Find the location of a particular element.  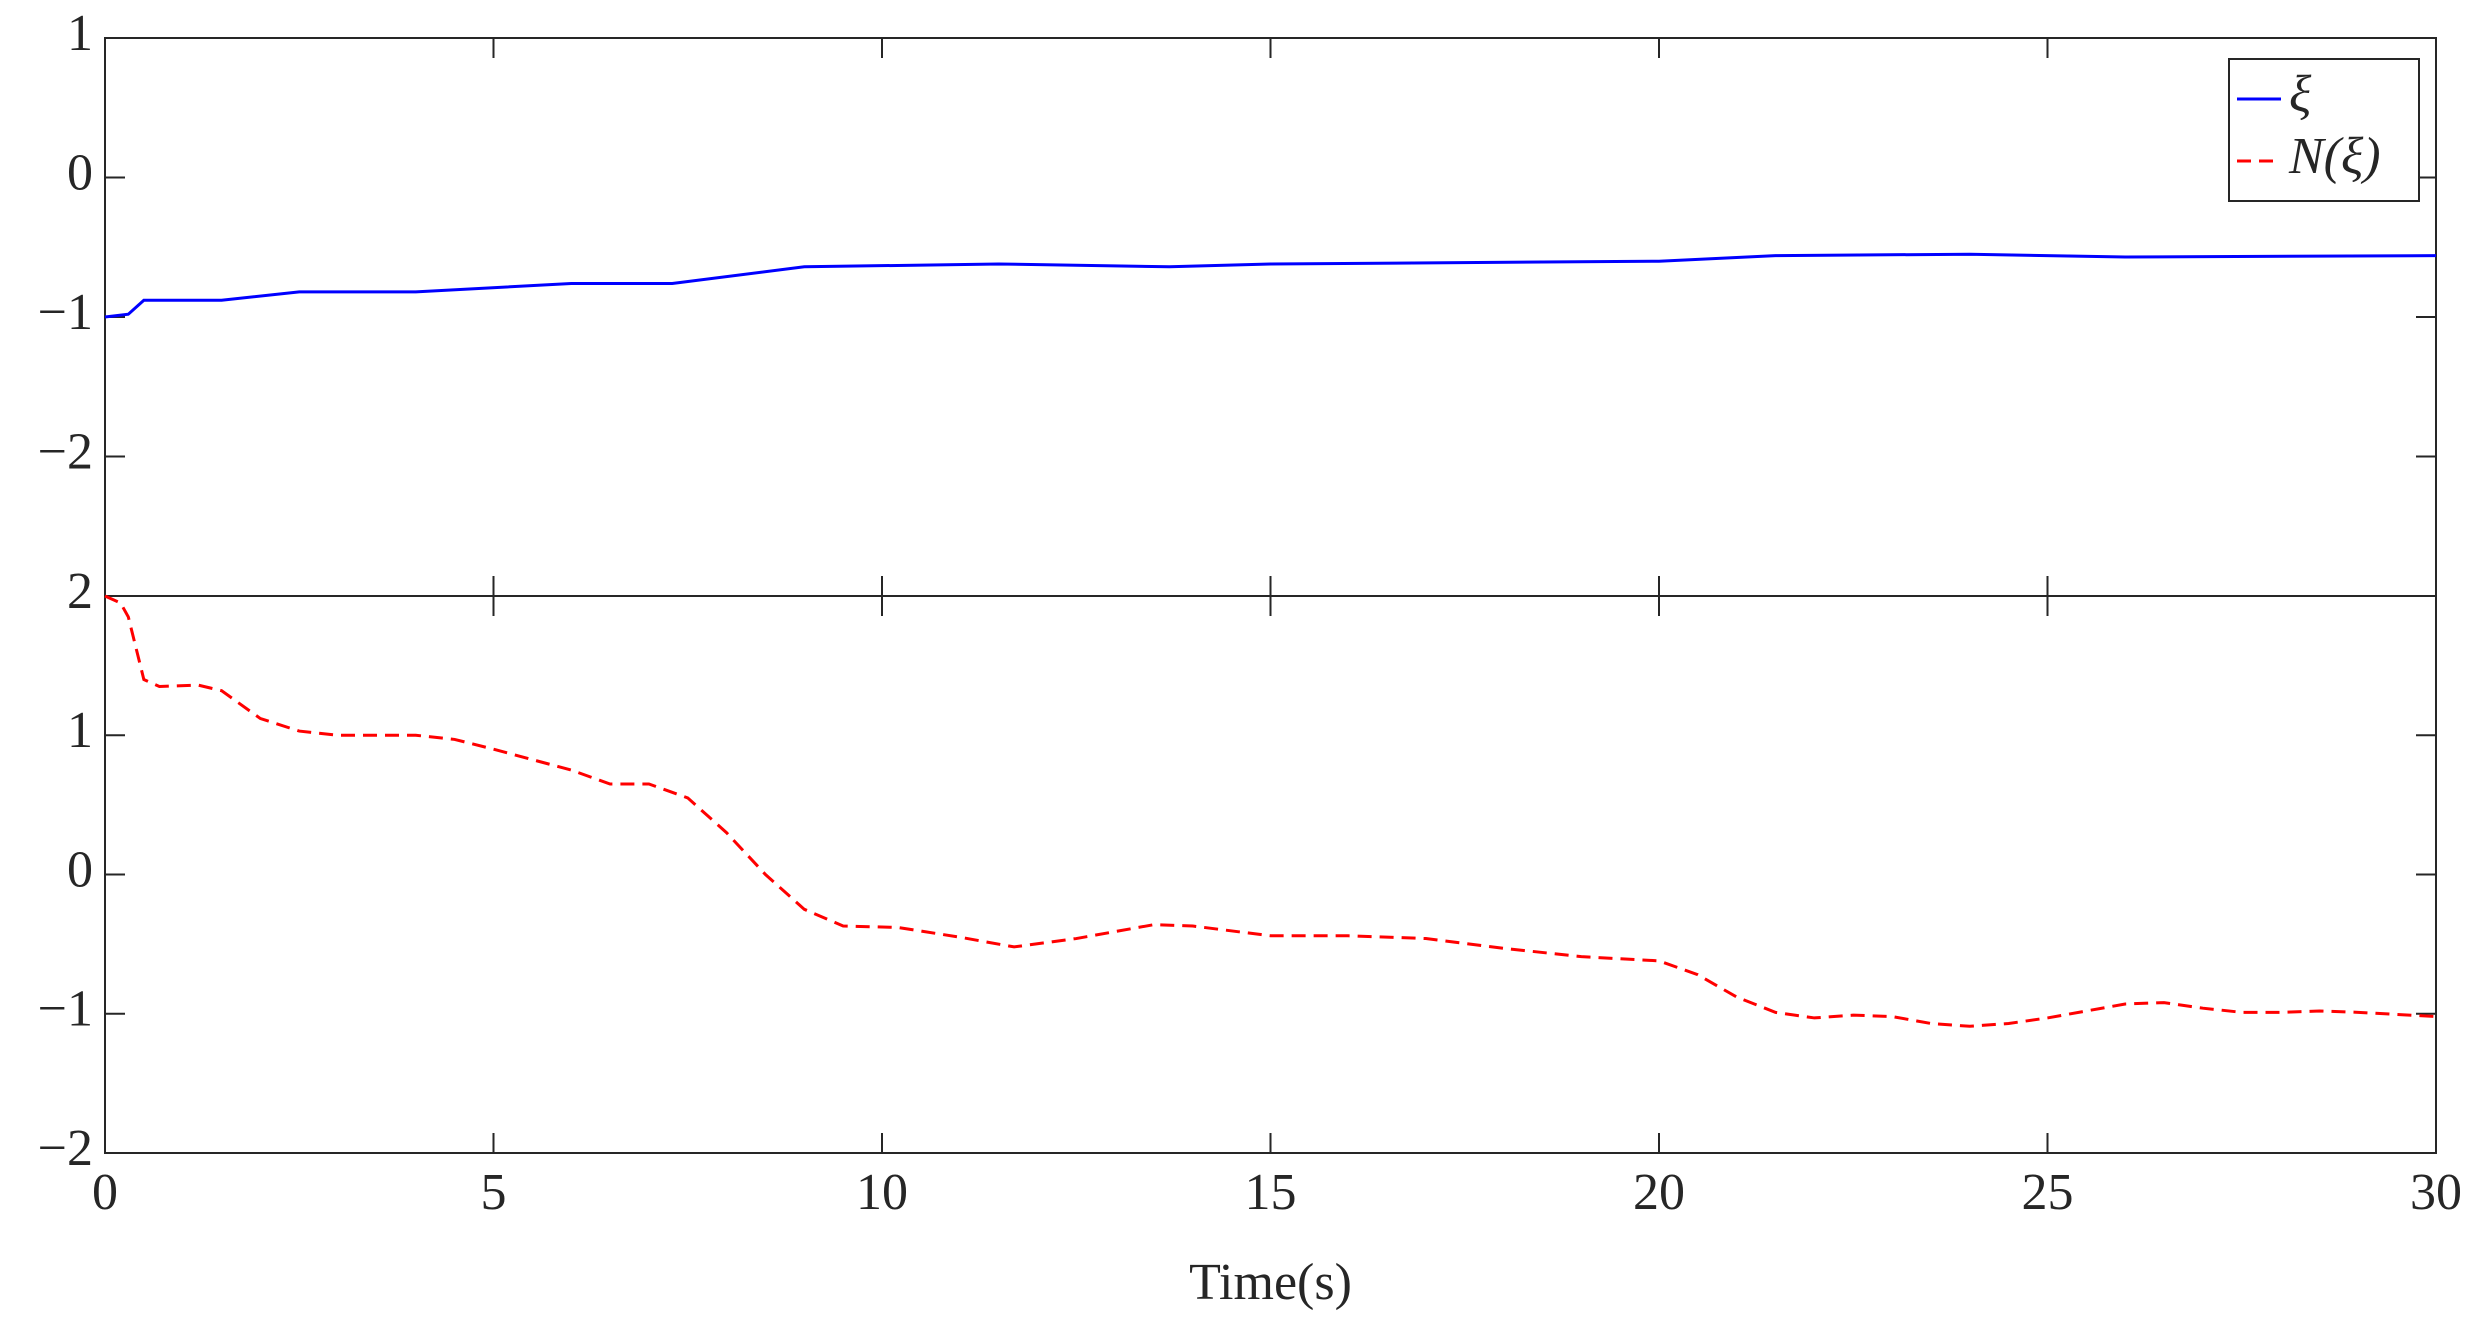

line-series is located at coordinates (1270, 285).